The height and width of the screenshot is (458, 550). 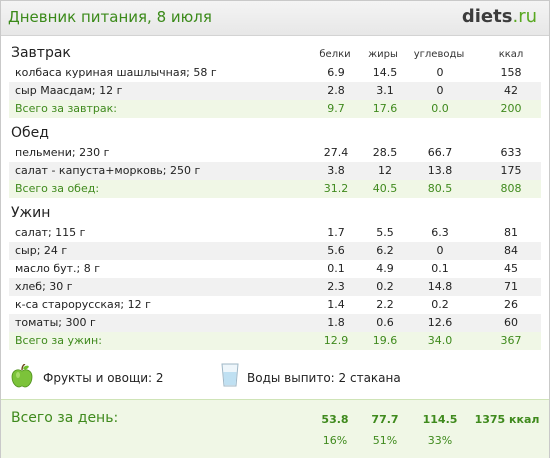 I want to click on day-carbs: 114.5, so click(x=440, y=419).